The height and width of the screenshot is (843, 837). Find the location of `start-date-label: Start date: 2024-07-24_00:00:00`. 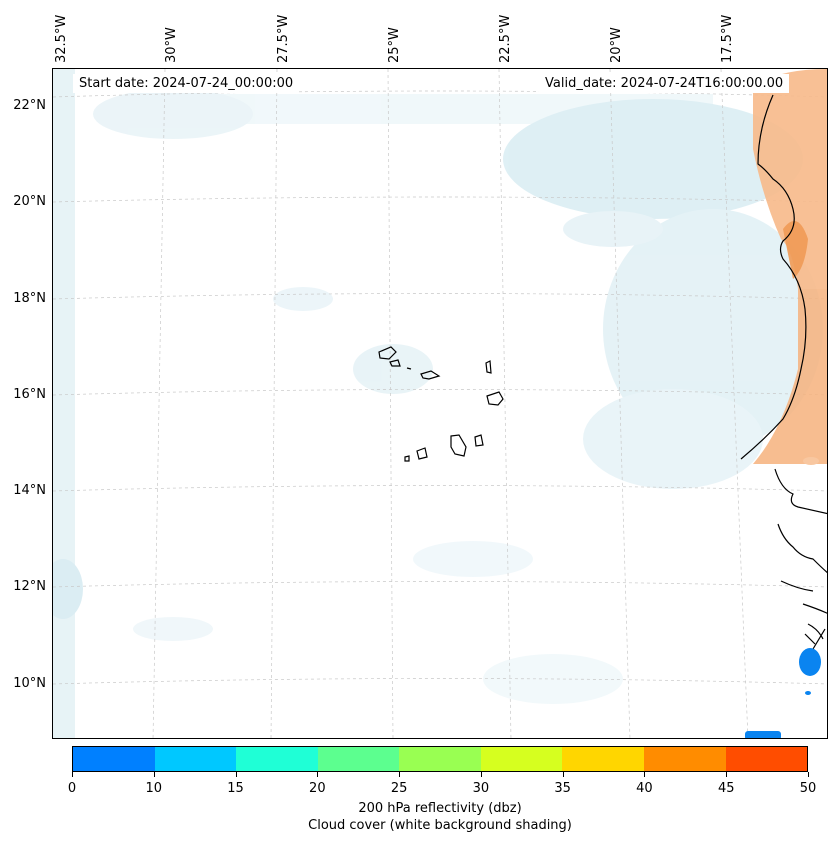

start-date-label: Start date: 2024-07-24_00:00:00 is located at coordinates (186, 83).